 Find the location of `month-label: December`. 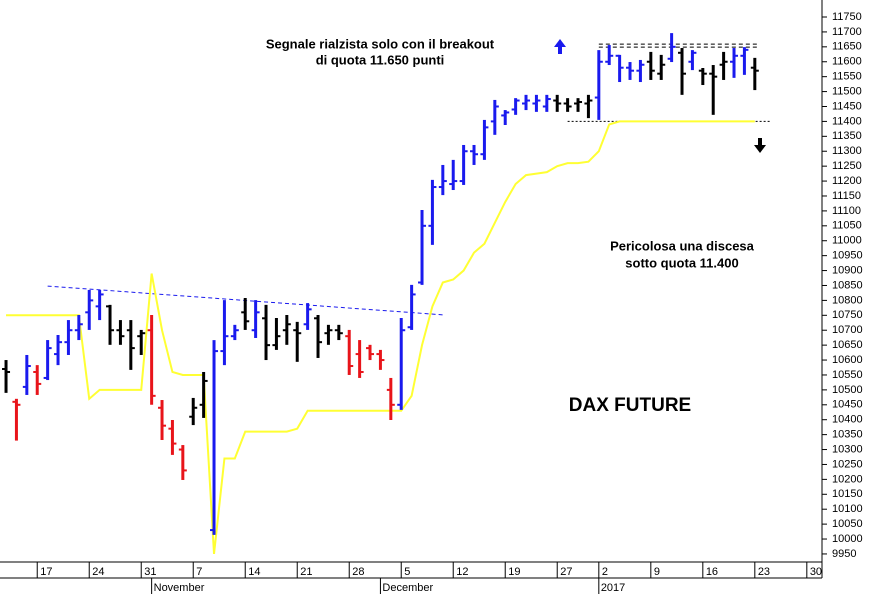

month-label: December is located at coordinates (407, 588).